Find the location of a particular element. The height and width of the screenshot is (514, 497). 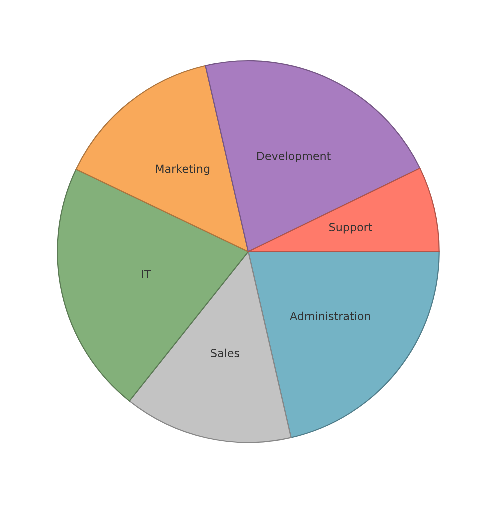

slice-label: Sales is located at coordinates (225, 353).